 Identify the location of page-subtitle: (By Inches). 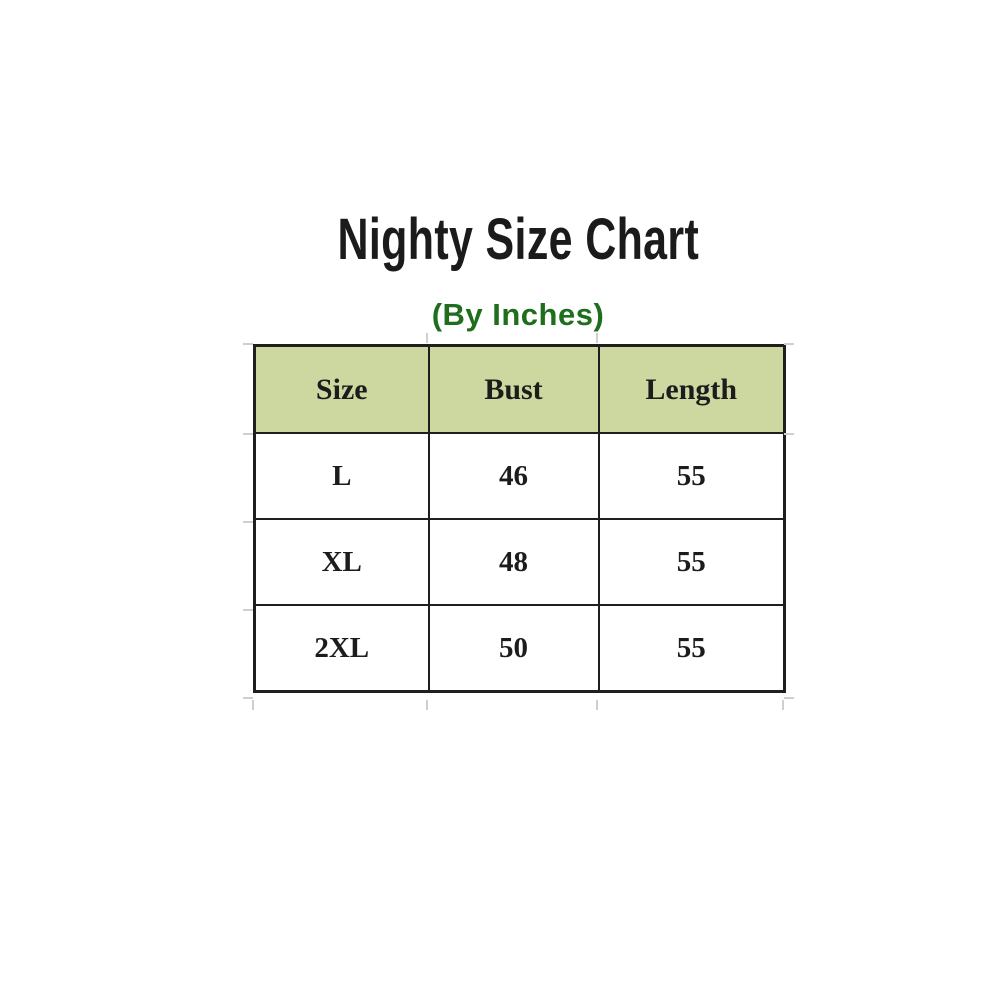
(518, 314).